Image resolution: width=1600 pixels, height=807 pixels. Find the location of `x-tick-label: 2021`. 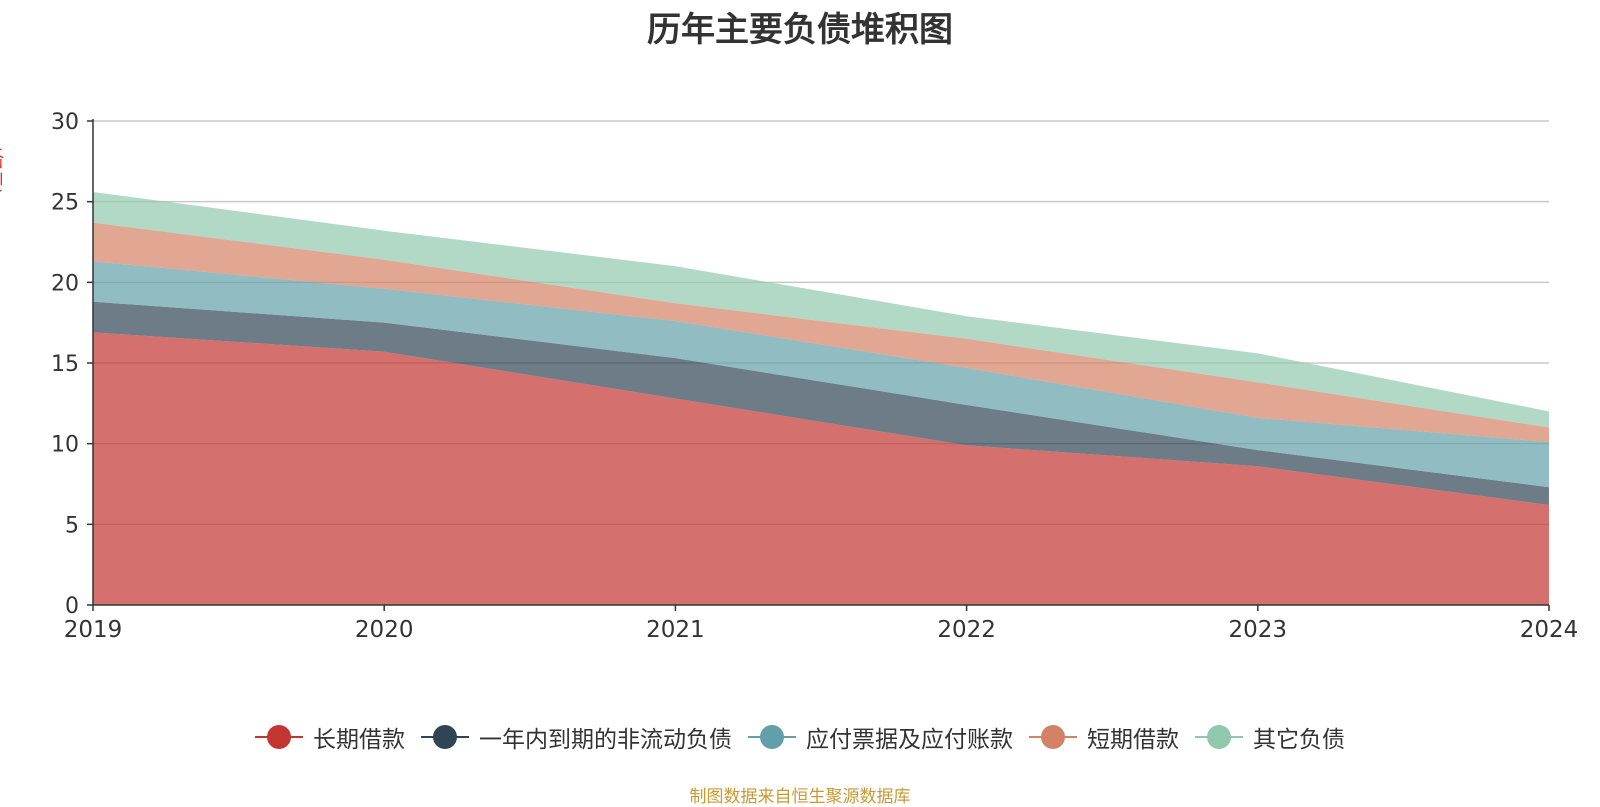

x-tick-label: 2021 is located at coordinates (675, 630).